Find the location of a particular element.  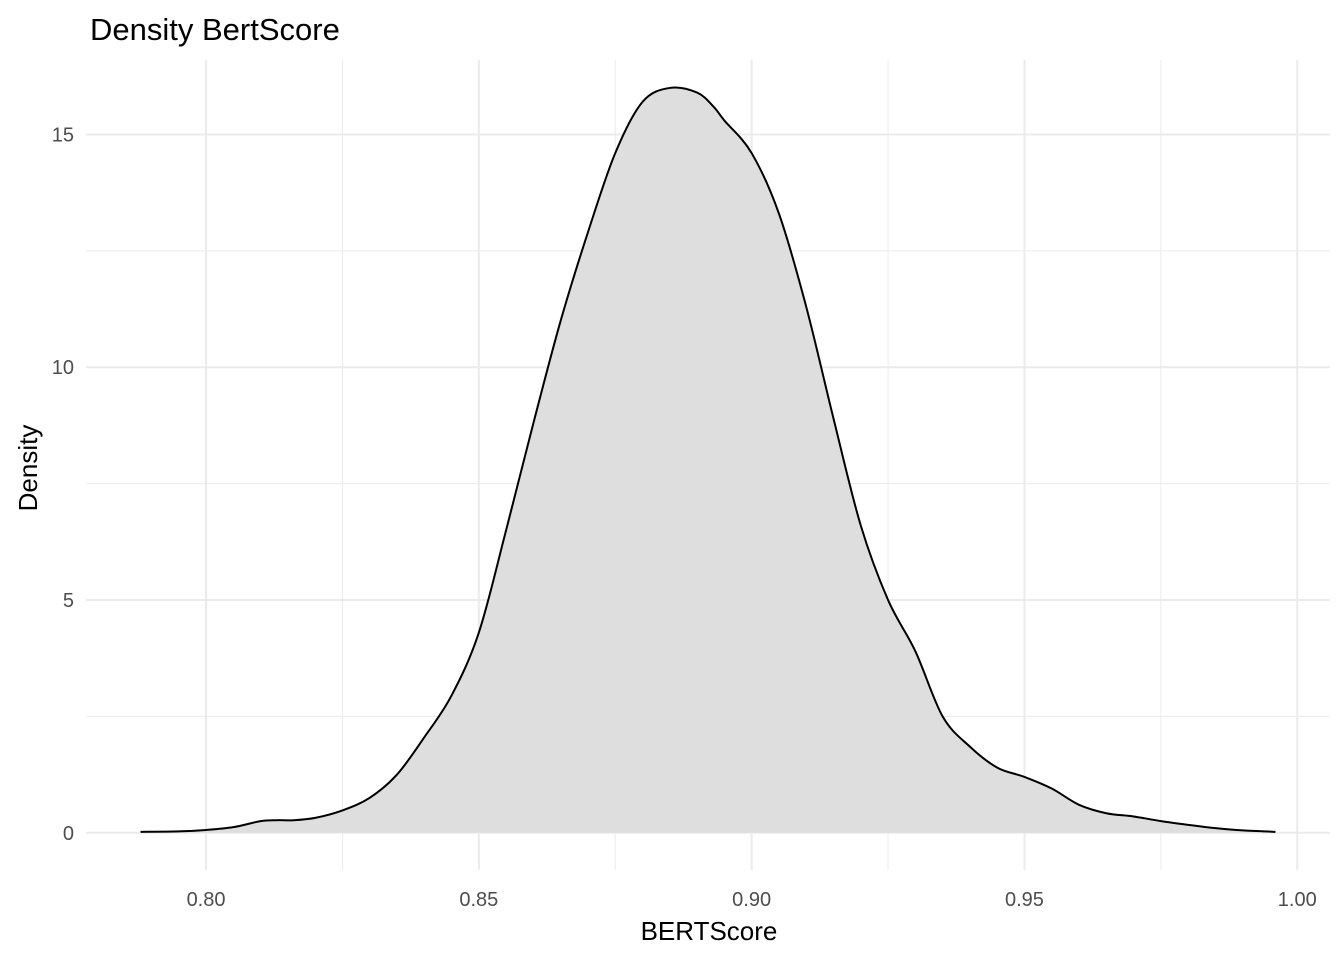

x-tick-label: 1.00 is located at coordinates (1297, 900).